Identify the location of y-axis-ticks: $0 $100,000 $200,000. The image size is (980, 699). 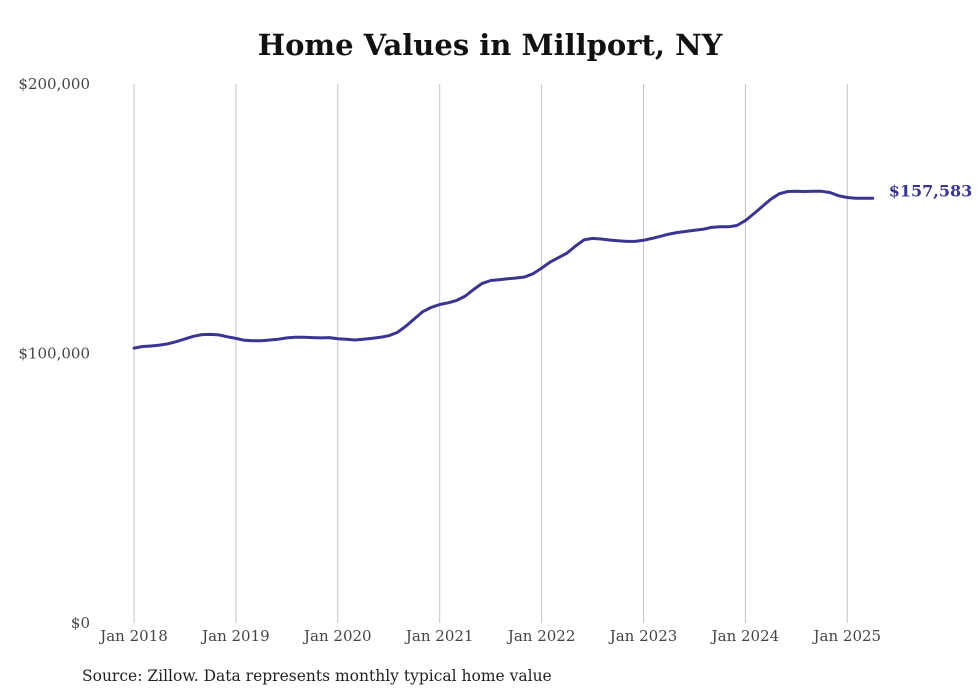
(54, 353).